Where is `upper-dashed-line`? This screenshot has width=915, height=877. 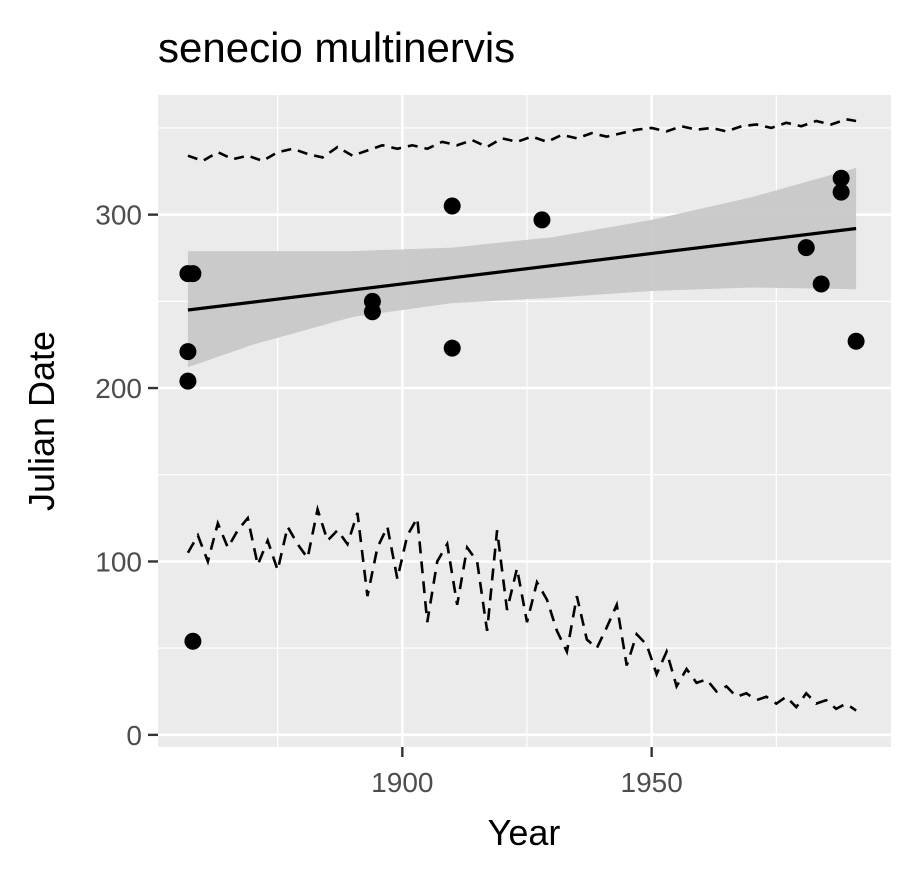
upper-dashed-line is located at coordinates (522, 140).